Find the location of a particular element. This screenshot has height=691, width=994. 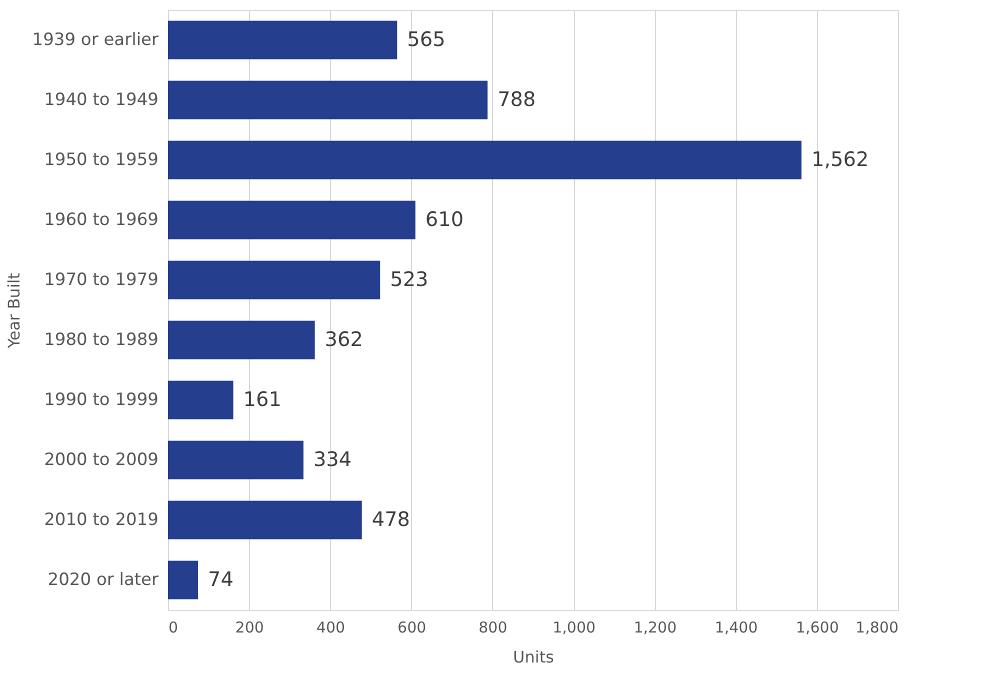

x-tick-label: 1,400 is located at coordinates (736, 627).